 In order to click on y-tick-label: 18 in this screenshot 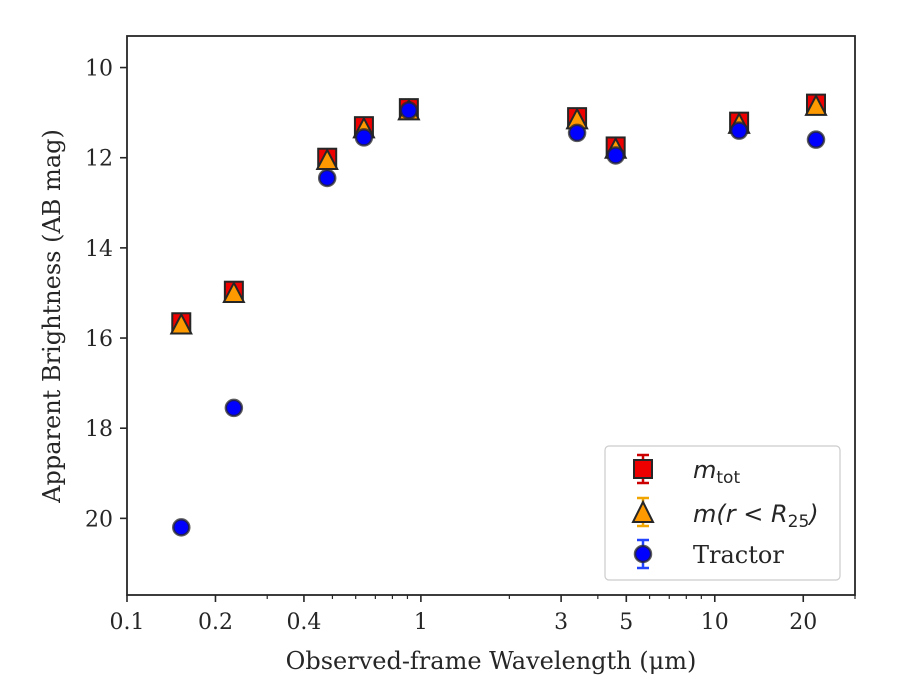, I will do `click(99, 429)`.